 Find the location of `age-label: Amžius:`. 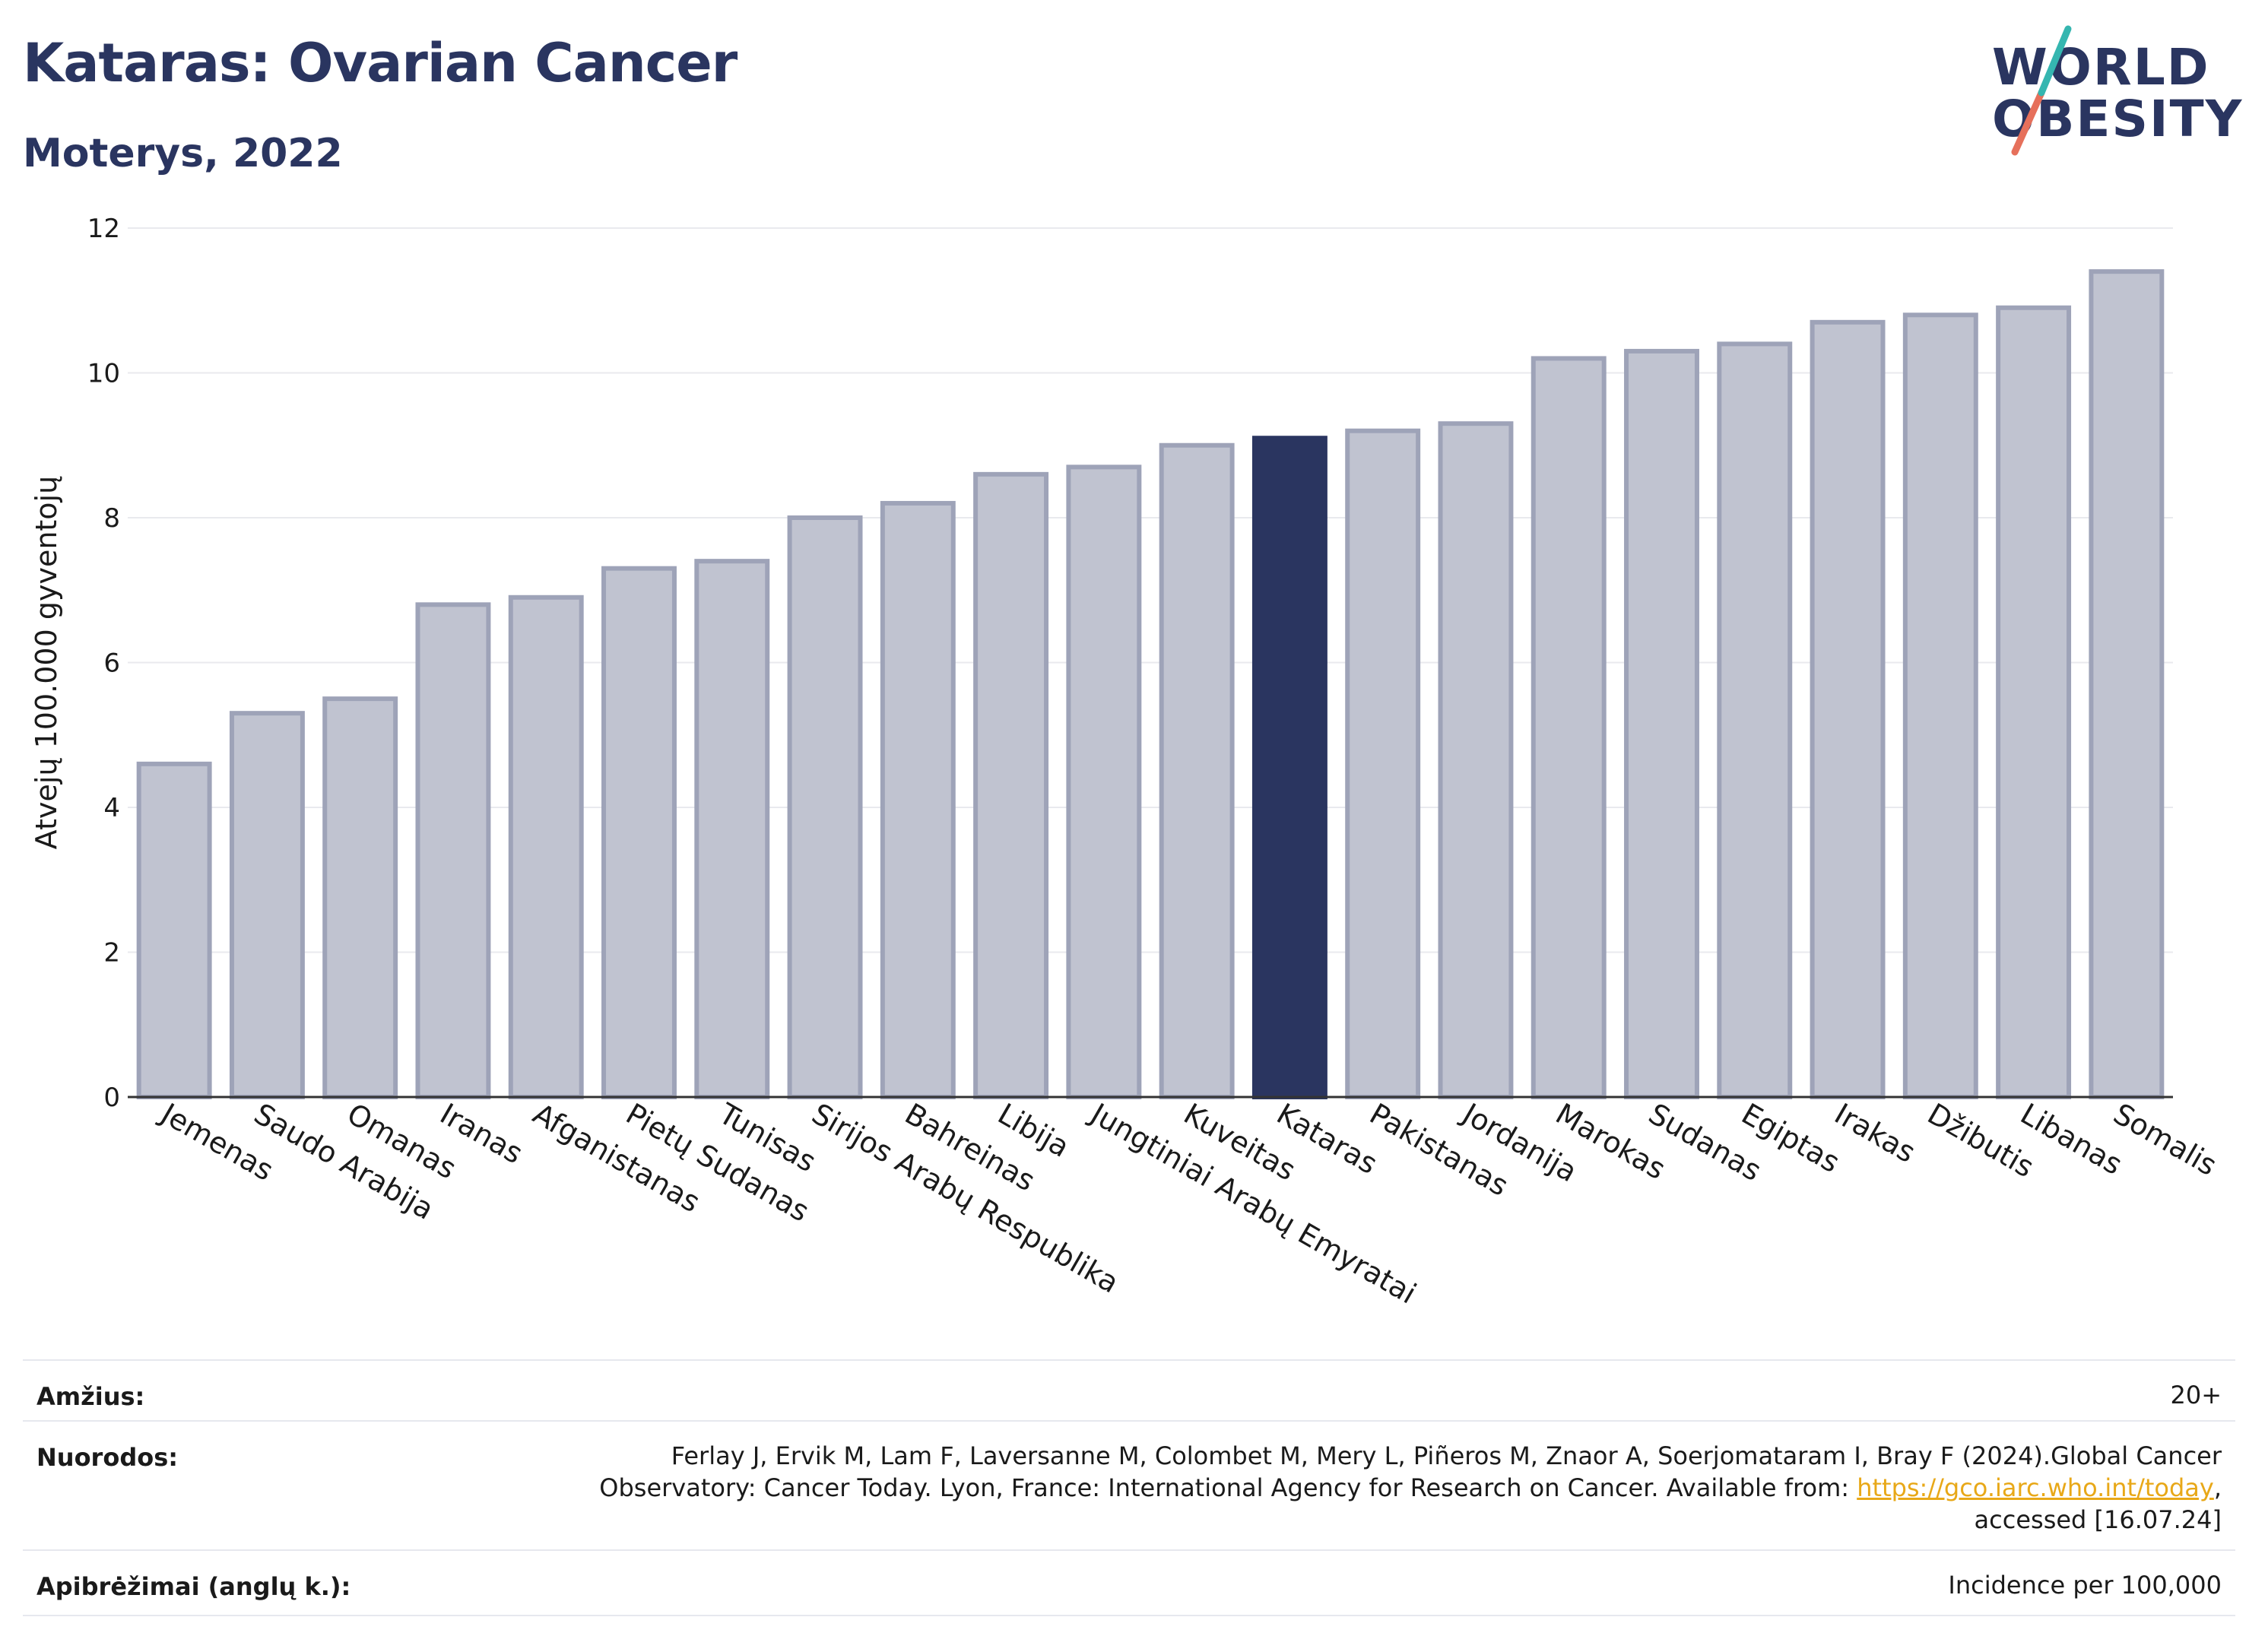

age-label: Amžius: is located at coordinates (90, 1396).